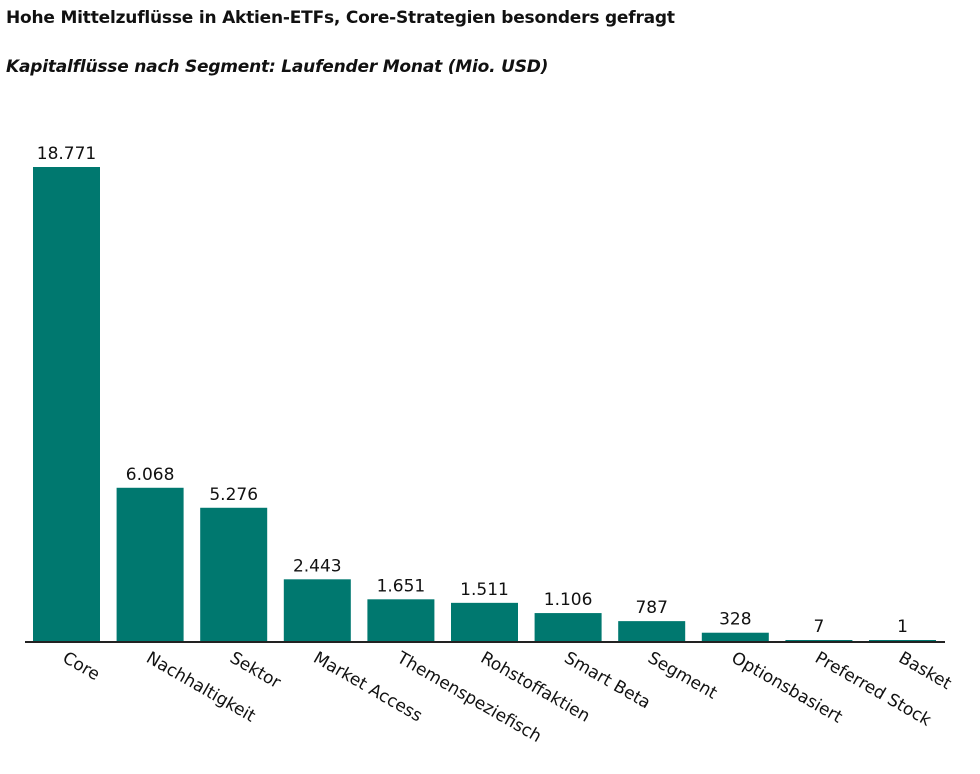 The image size is (980, 774). I want to click on data-label-5: 1.511, so click(484, 590).